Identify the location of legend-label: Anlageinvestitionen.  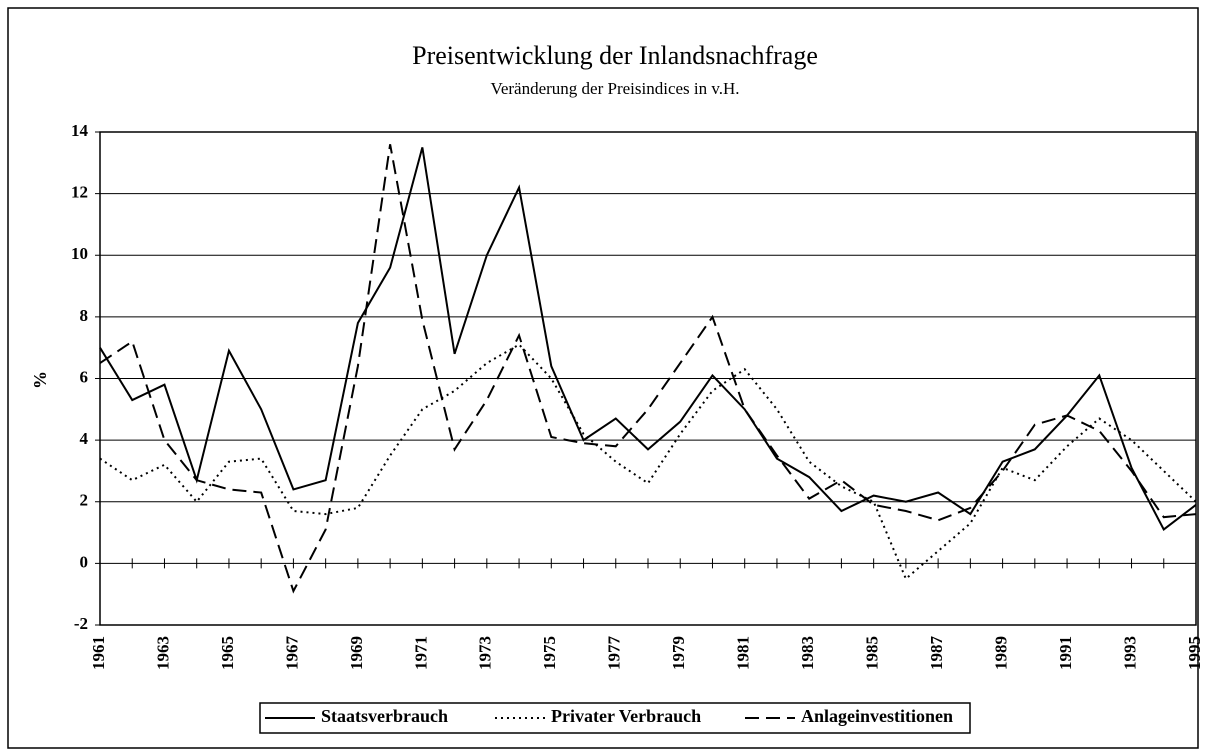
(877, 716).